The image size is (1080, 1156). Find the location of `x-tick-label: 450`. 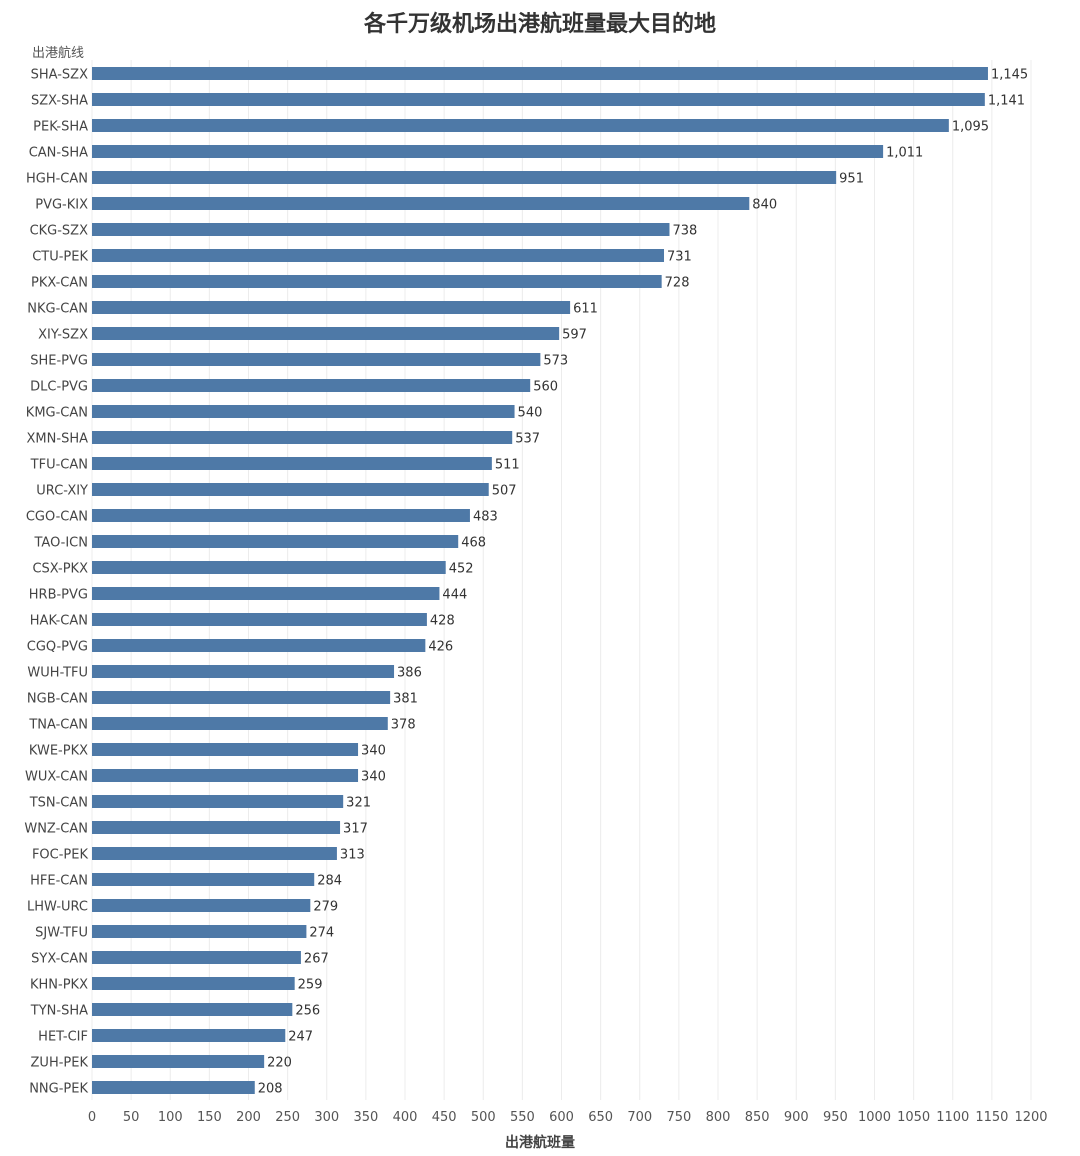

x-tick-label: 450 is located at coordinates (444, 1117).